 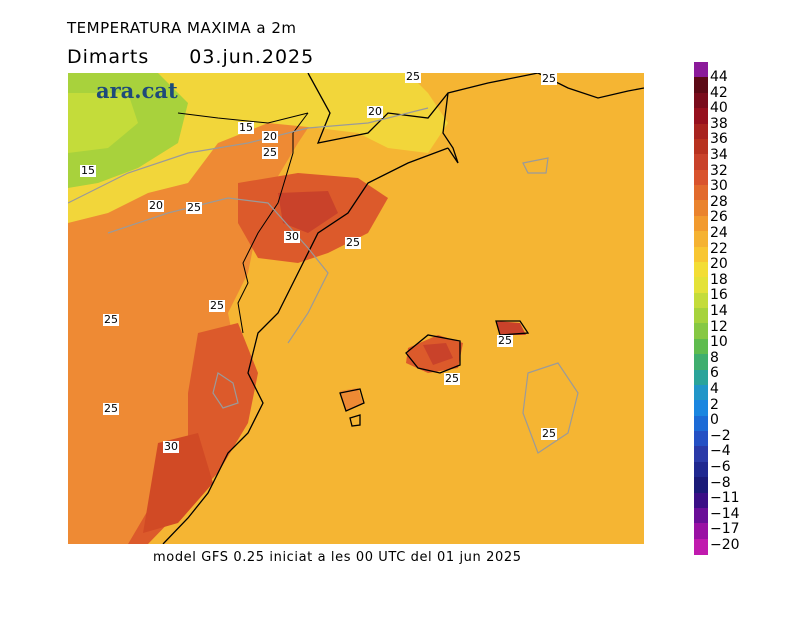 I want to click on forecast-date: Dimarts 03.jun.2025, so click(x=190, y=57).